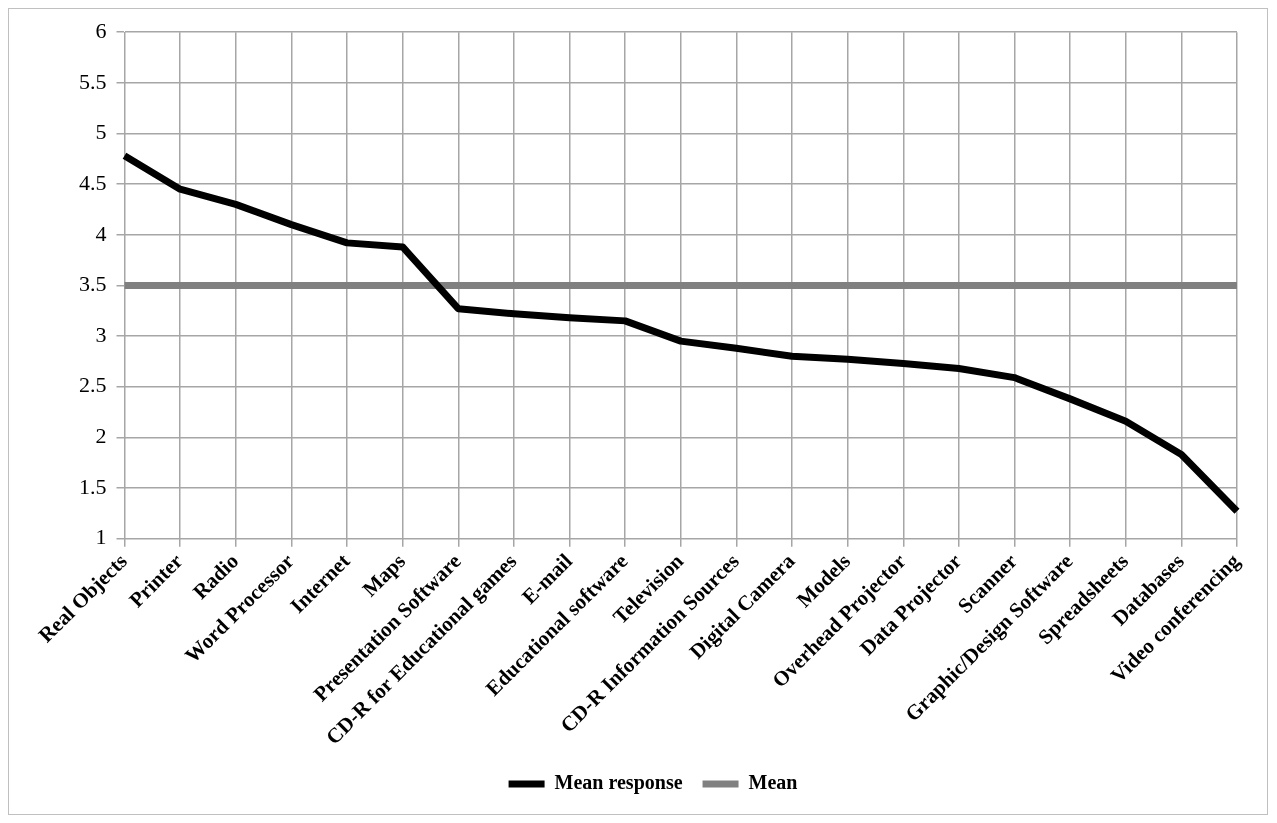 The width and height of the screenshot is (1277, 823). What do you see at coordinates (101, 436) in the screenshot?
I see `y-tick-label: 2` at bounding box center [101, 436].